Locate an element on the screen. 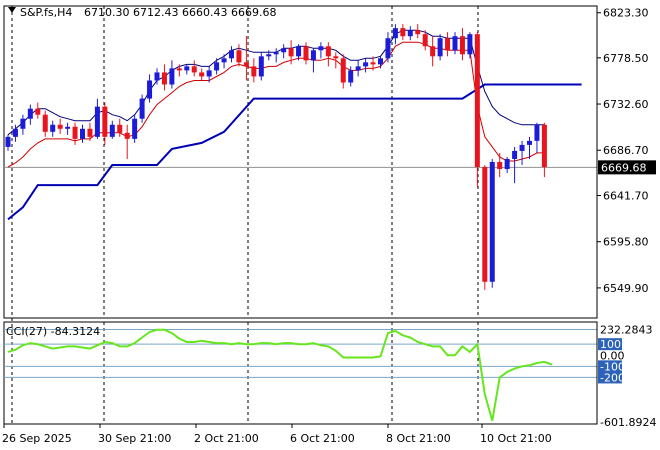  price-tick-label: 6823.30 is located at coordinates (626, 13).